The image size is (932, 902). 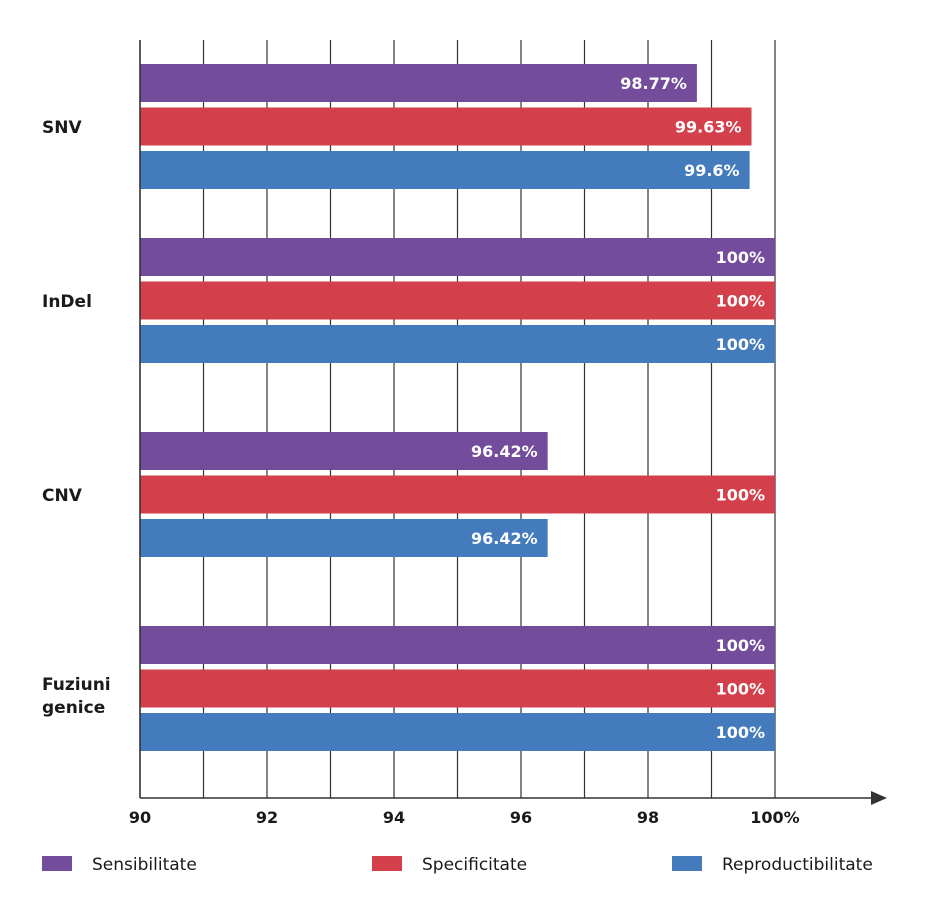 What do you see at coordinates (797, 865) in the screenshot?
I see `legend-label: Reproductibilitate` at bounding box center [797, 865].